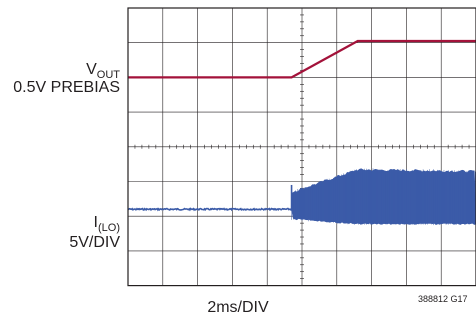 Image resolution: width=476 pixels, height=321 pixels. What do you see at coordinates (94, 242) in the screenshot?
I see `ilo-scale-label: 5V/DIV` at bounding box center [94, 242].